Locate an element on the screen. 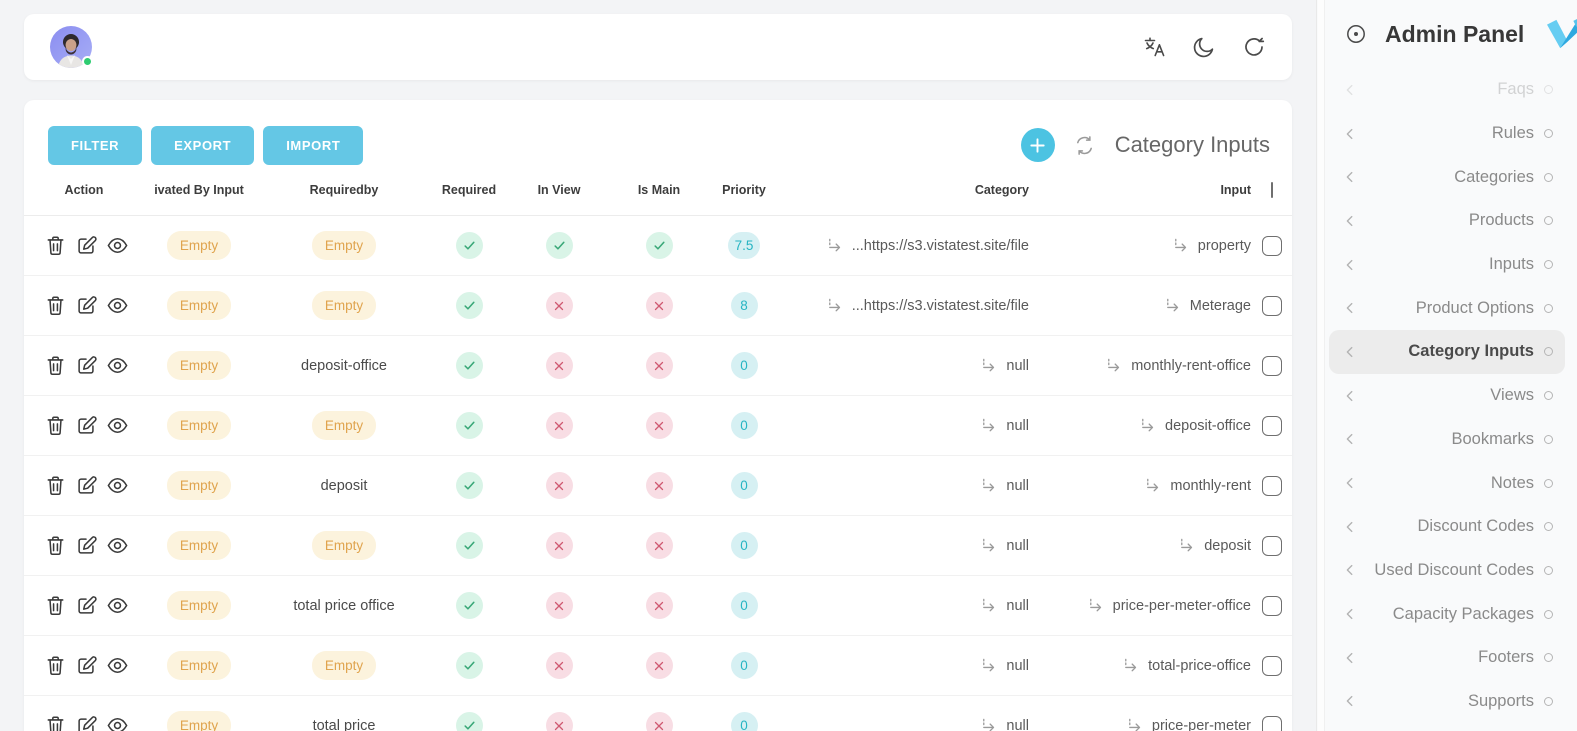  add-button is located at coordinates (1037, 145).